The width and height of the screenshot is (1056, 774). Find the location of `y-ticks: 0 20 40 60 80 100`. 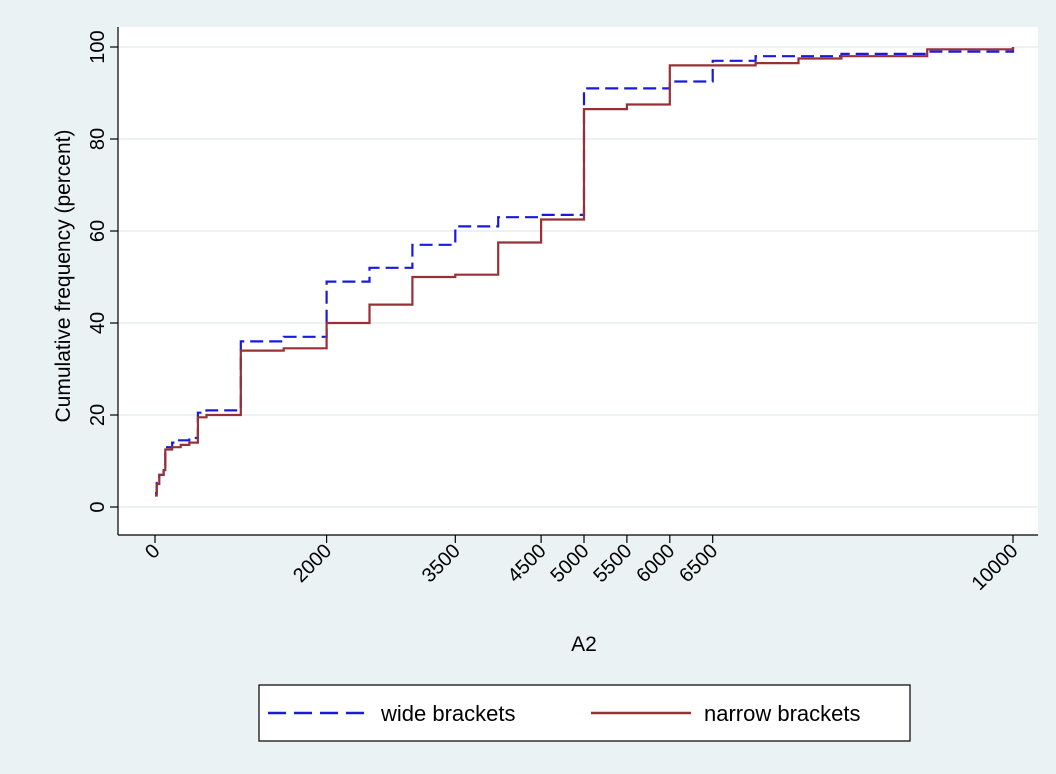

y-ticks: 0 20 40 60 80 100 is located at coordinates (102, 271).